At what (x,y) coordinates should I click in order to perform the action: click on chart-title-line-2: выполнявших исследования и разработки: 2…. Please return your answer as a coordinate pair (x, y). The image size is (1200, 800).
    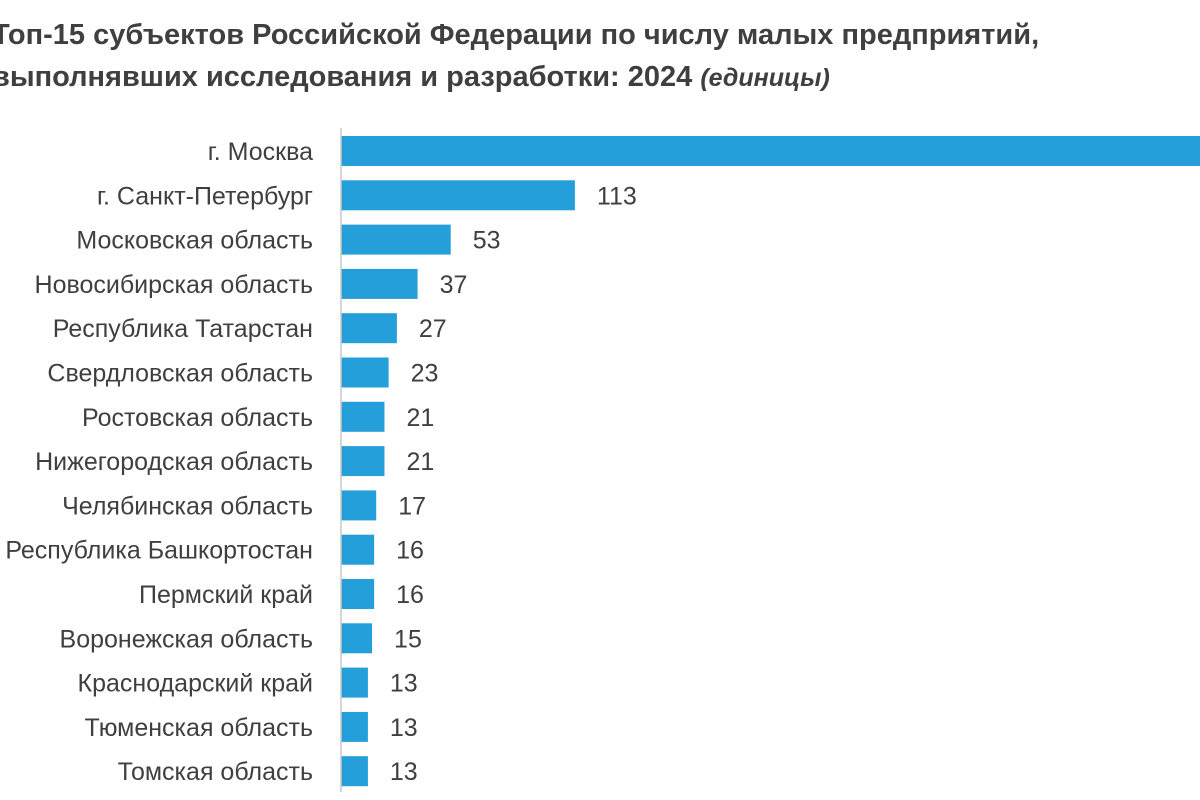
    Looking at the image, I should click on (600, 77).